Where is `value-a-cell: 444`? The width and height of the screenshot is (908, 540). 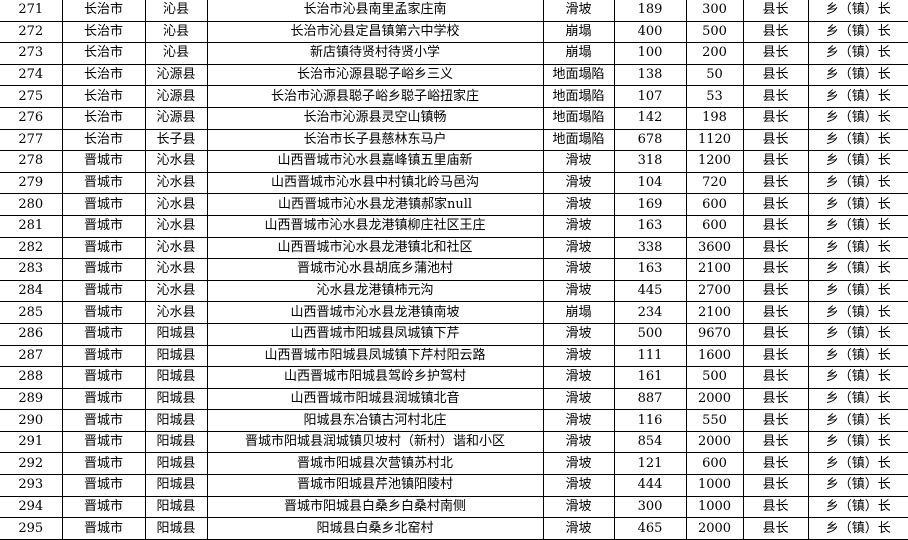
value-a-cell: 444 is located at coordinates (650, 485).